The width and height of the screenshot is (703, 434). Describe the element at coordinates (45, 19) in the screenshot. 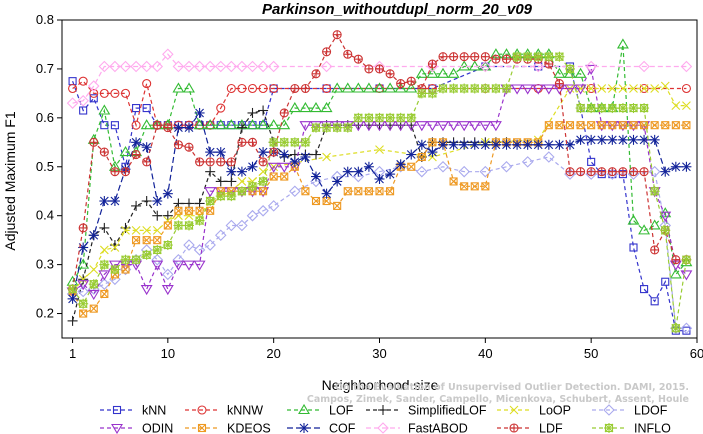

I see `y-tick-label: 0.8` at that location.